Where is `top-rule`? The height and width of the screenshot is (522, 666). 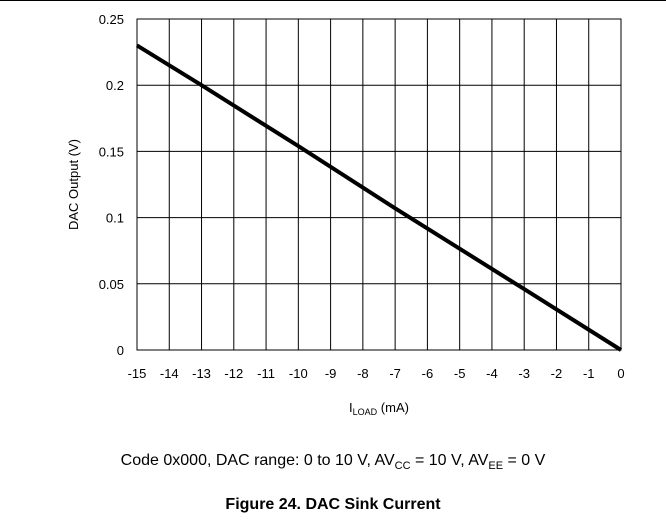 top-rule is located at coordinates (333, 0).